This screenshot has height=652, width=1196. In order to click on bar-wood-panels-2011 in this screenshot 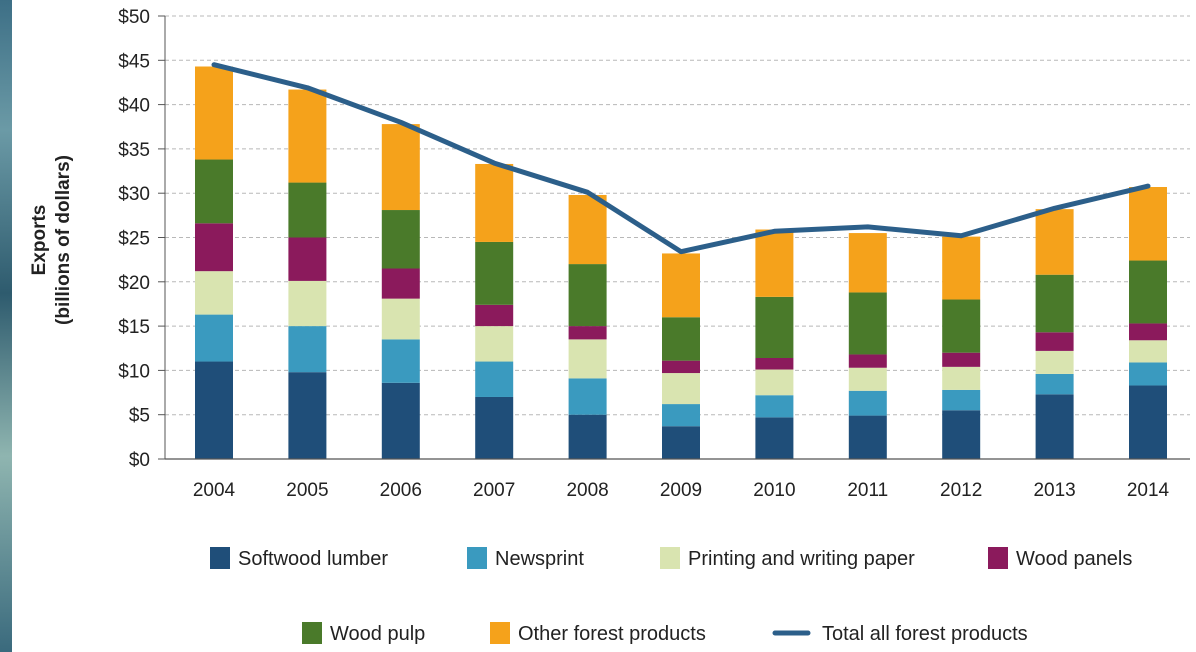, I will do `click(867, 361)`.